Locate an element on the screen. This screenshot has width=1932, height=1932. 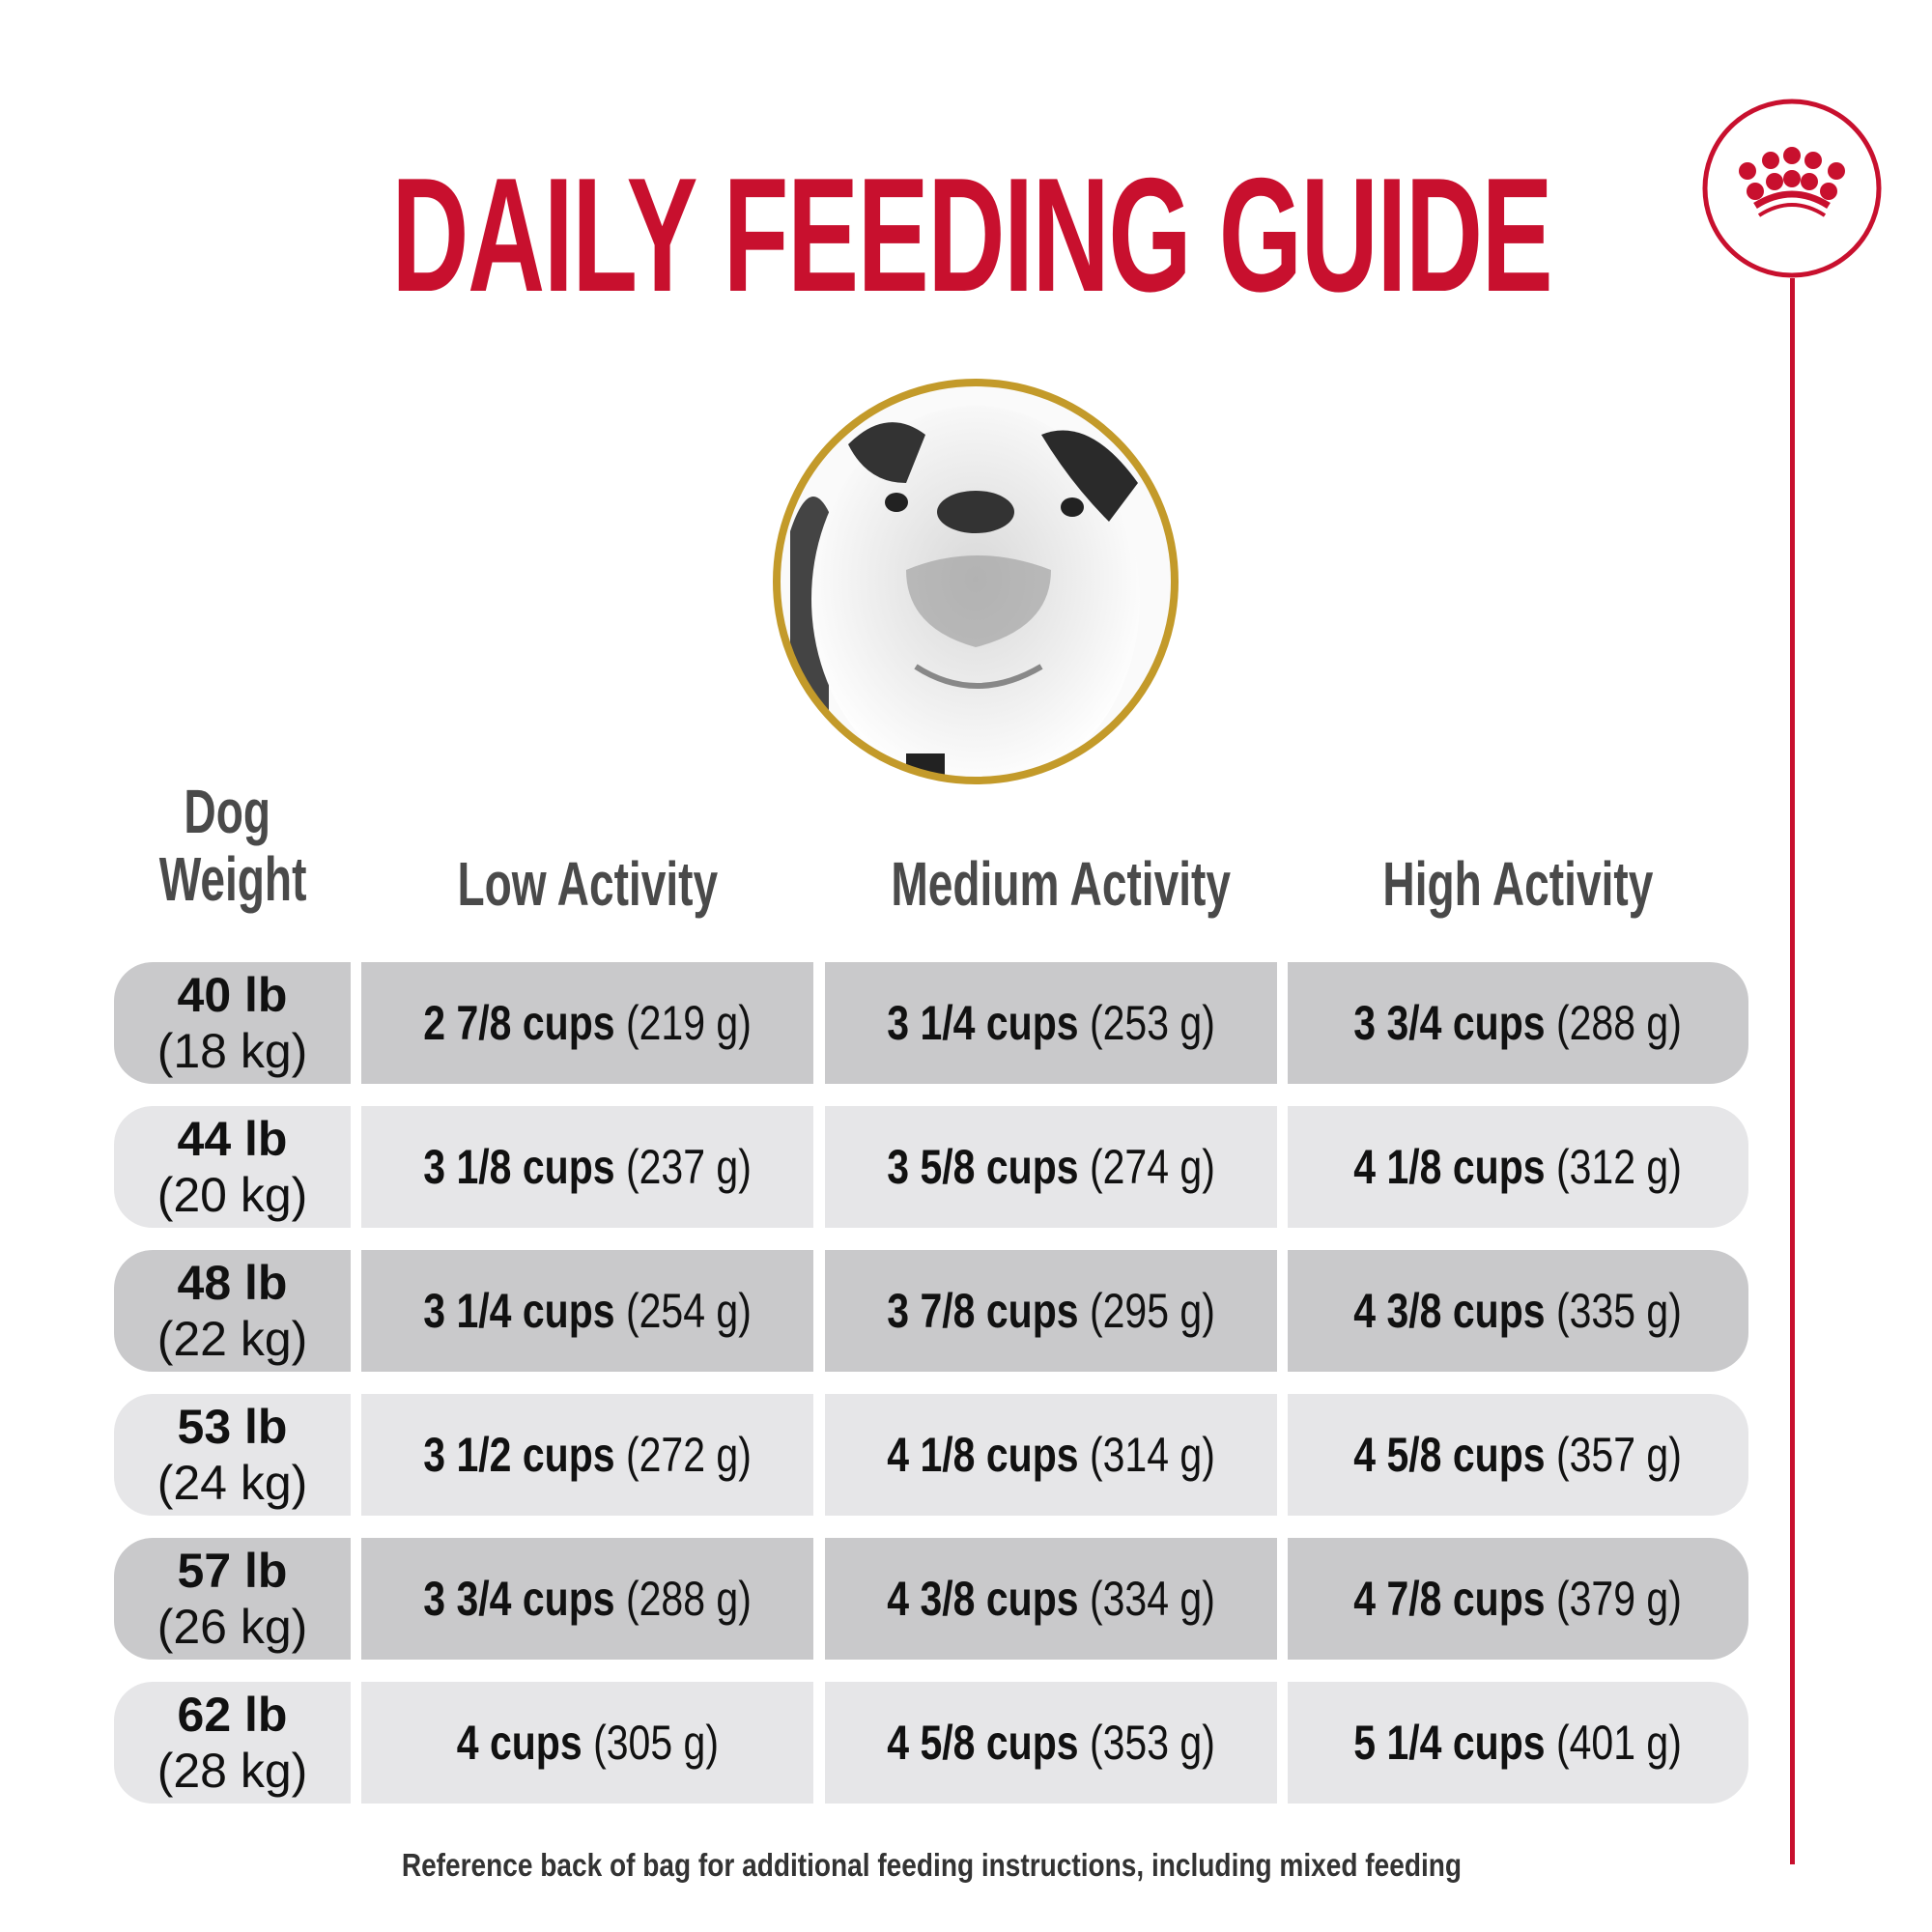
header-medium-activity: Medium Activity is located at coordinates (1061, 884).